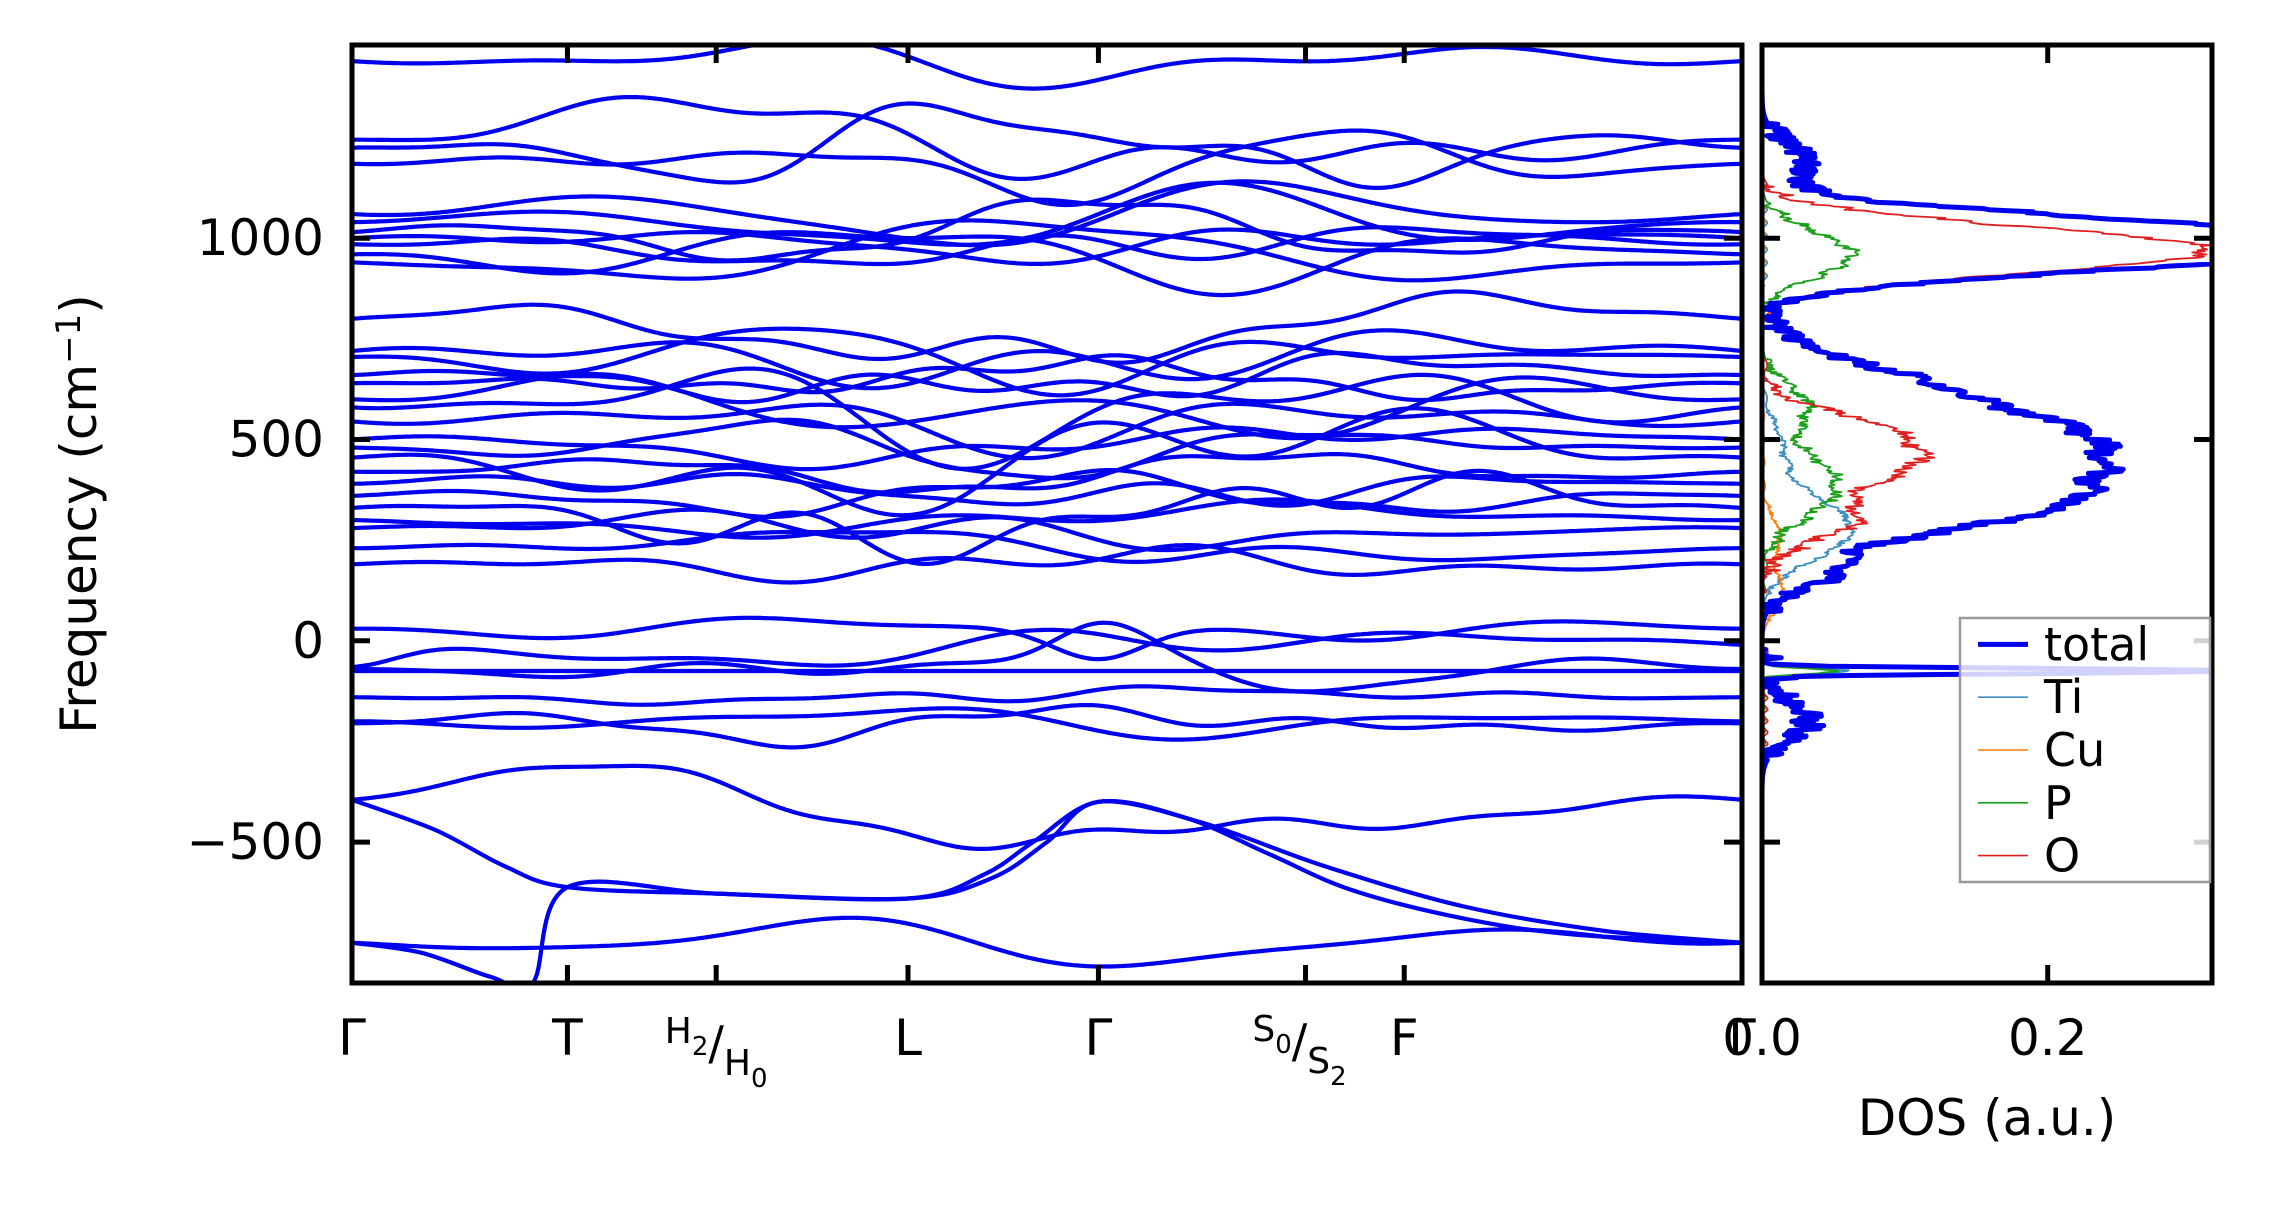 The height and width of the screenshot is (1220, 2271). I want to click on legend-label-total: total, so click(2096, 644).